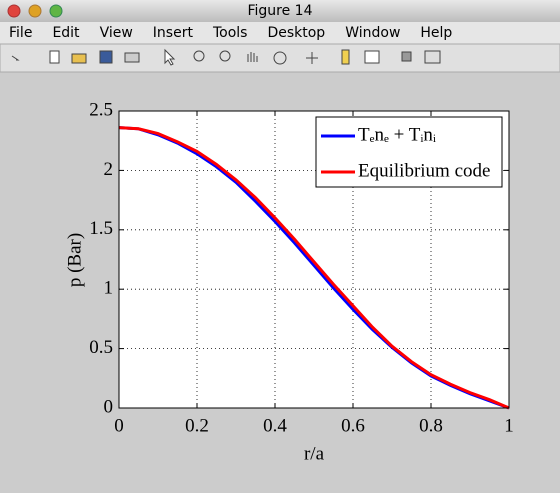 Image resolution: width=560 pixels, height=493 pixels. Describe the element at coordinates (66, 33) in the screenshot. I see `menu-item: Edit` at that location.